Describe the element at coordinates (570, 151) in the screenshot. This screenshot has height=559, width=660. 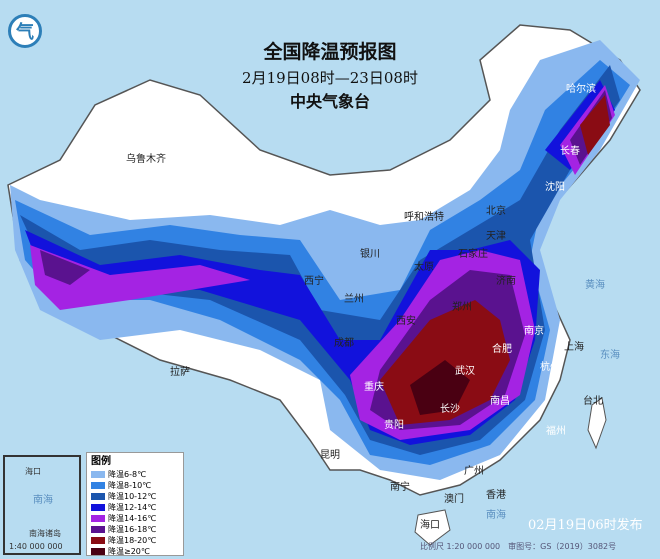
I see `city-label: 长春` at that location.